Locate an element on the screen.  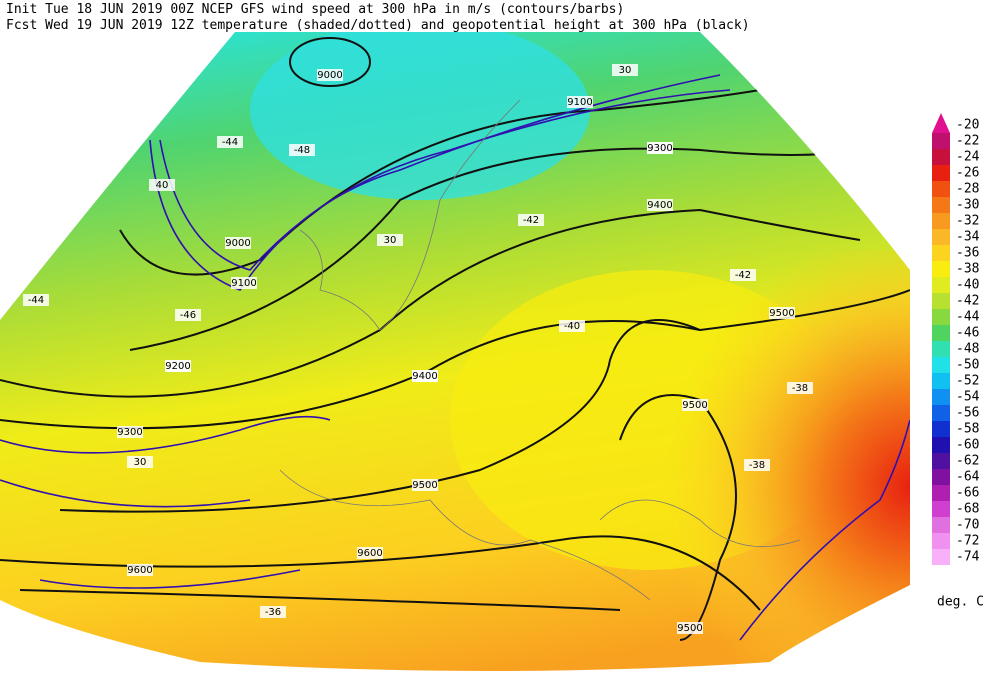
colorbar-label: -34 is located at coordinates (968, 237).